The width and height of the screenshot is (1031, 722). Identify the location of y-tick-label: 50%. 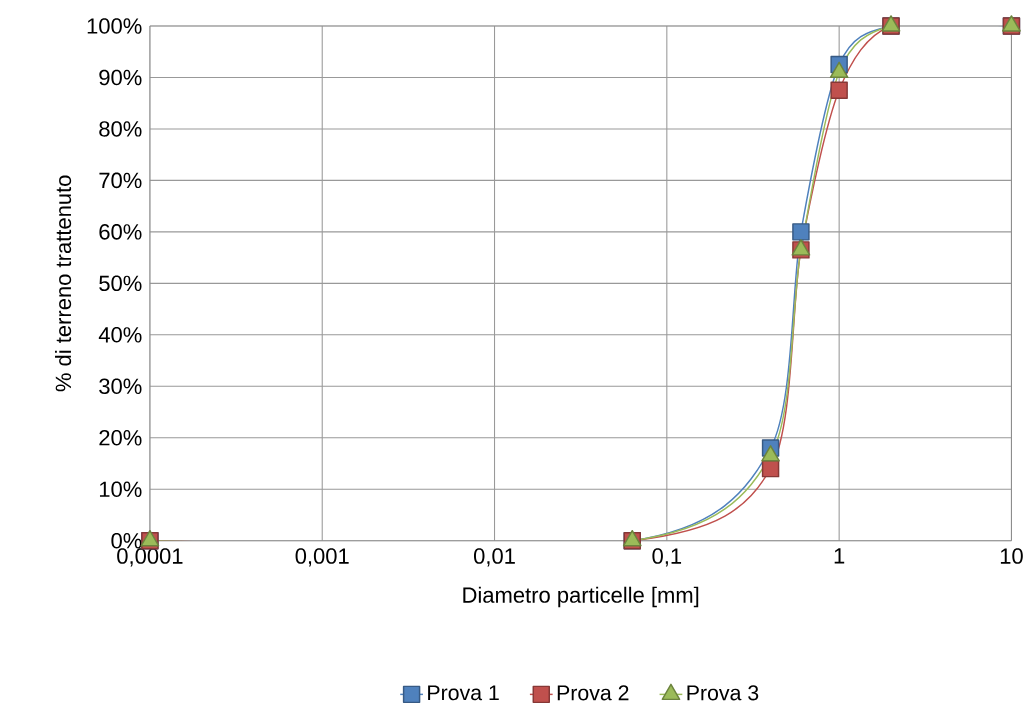
(120, 283).